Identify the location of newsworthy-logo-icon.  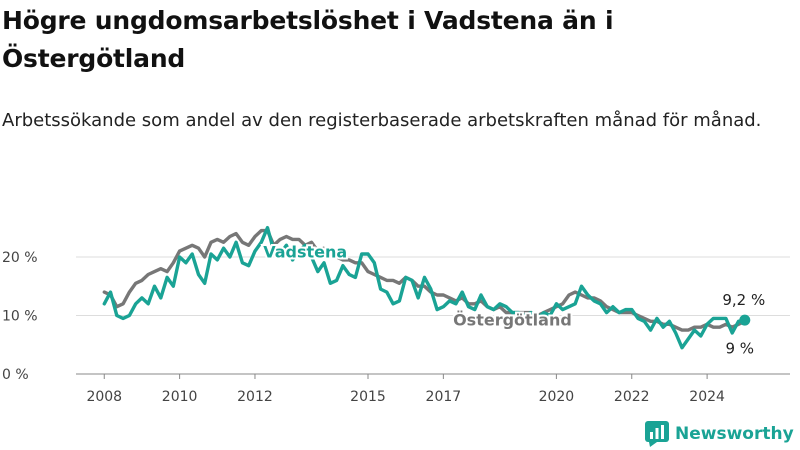
(657, 434).